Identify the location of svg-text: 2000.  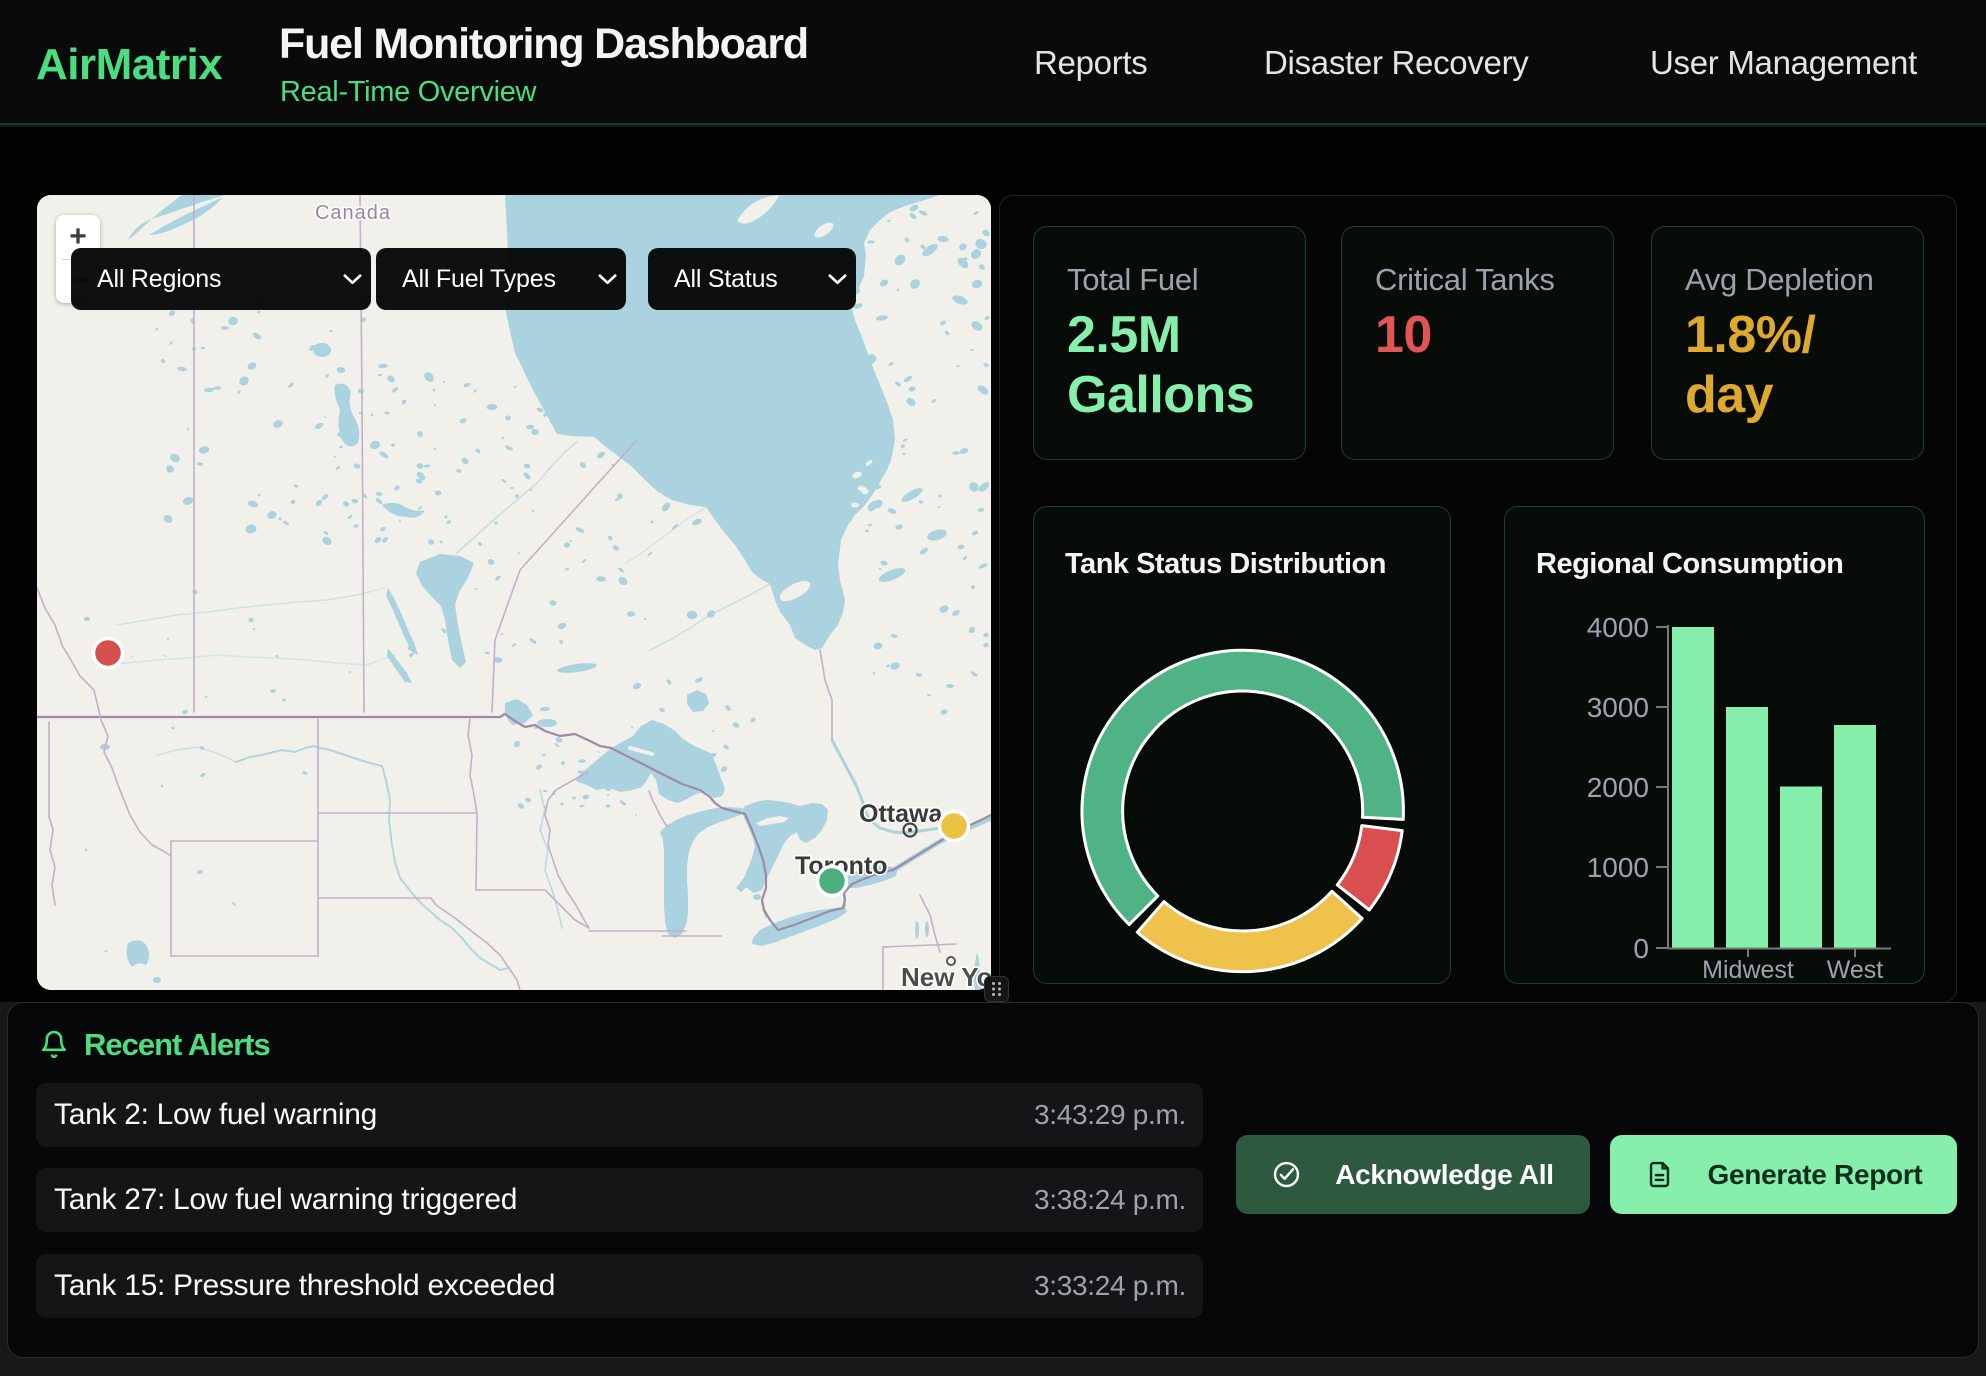
(1618, 787).